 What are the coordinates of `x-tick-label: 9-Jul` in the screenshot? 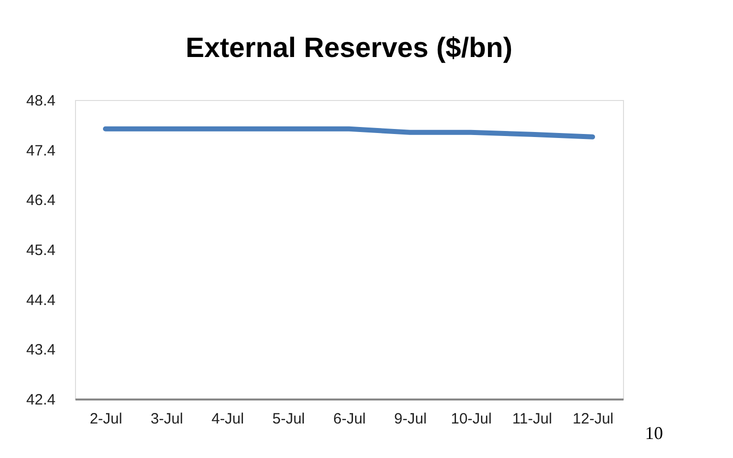 It's located at (410, 419).